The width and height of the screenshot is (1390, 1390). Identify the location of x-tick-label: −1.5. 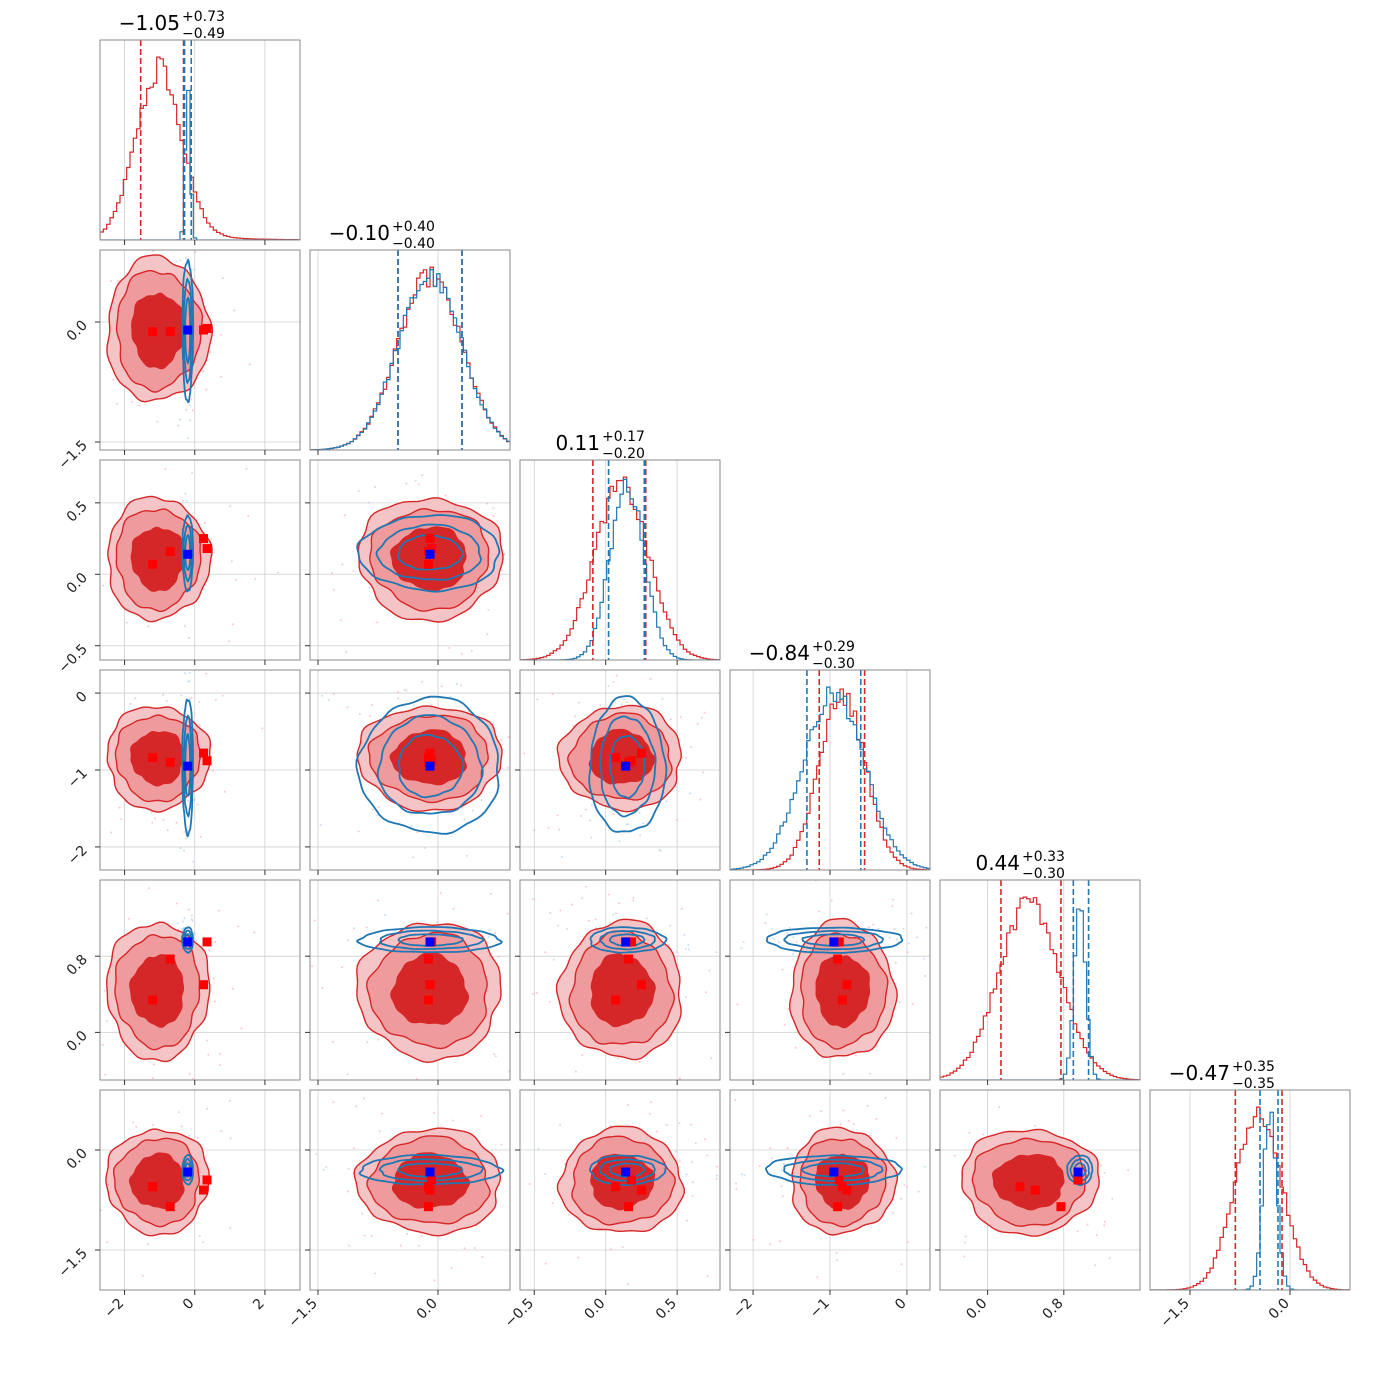
(302, 1313).